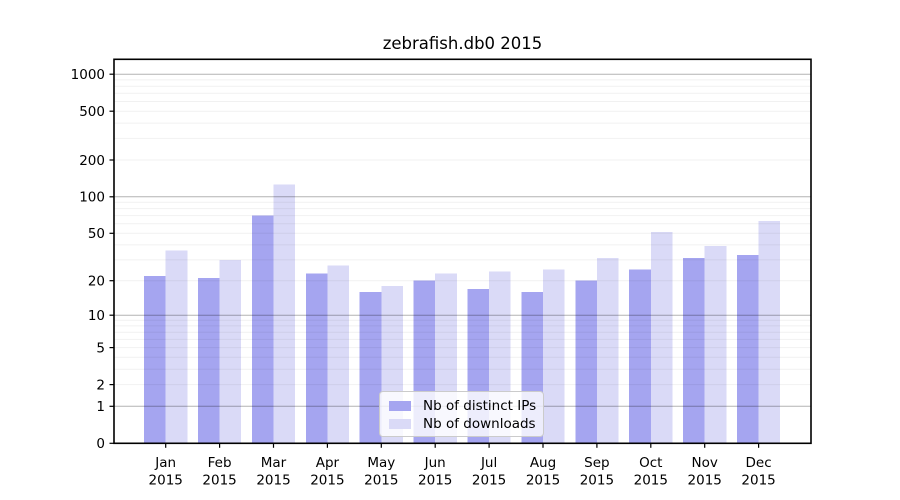  I want to click on legend-entry-downloads: Nb of downloads, so click(461, 424).